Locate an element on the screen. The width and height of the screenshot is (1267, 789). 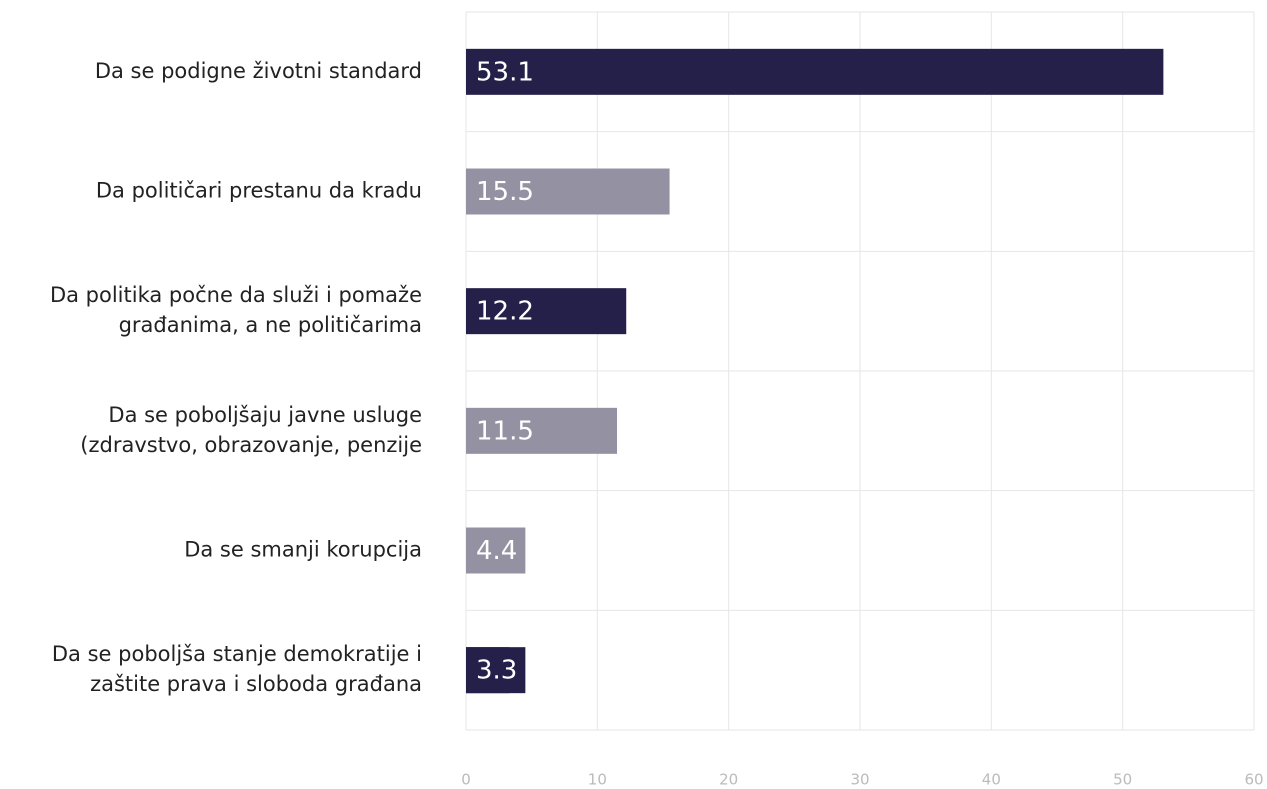
value-label: 3.3 is located at coordinates (496, 671).